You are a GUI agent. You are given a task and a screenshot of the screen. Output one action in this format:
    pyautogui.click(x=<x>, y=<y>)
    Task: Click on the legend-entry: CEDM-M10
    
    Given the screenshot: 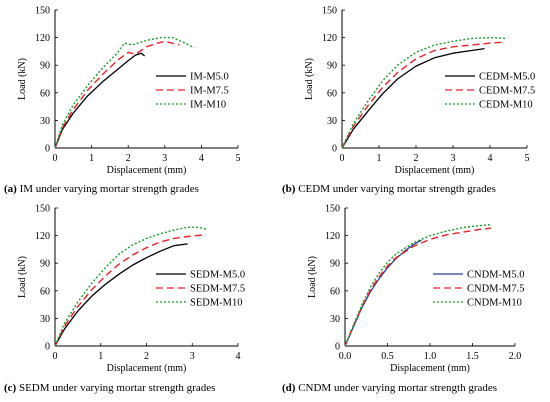 What is the action you would take?
    pyautogui.click(x=506, y=105)
    